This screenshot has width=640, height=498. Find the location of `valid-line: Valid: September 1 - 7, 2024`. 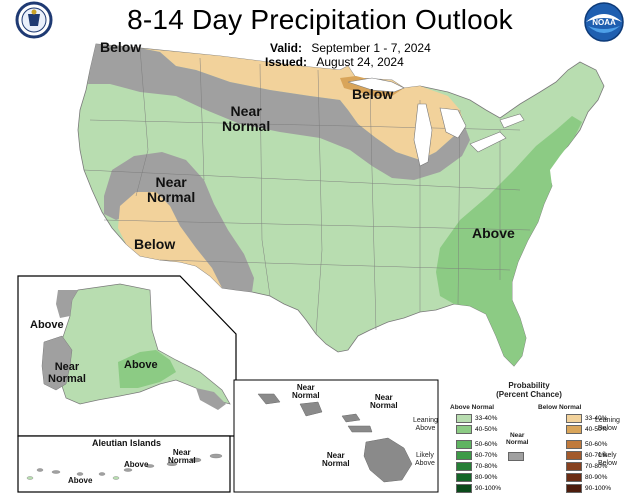

valid-line: Valid: September 1 - 7, 2024 is located at coordinates (350, 48).